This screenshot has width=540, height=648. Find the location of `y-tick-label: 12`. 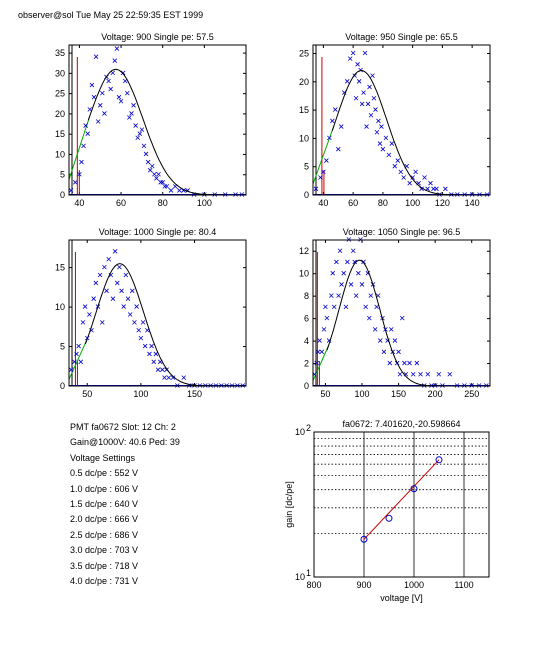

y-tick-label: 12 is located at coordinates (304, 251).